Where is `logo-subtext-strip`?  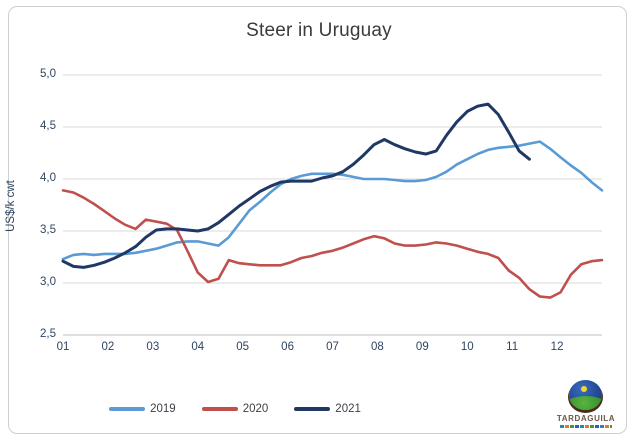
logo-subtext-strip is located at coordinates (586, 426).